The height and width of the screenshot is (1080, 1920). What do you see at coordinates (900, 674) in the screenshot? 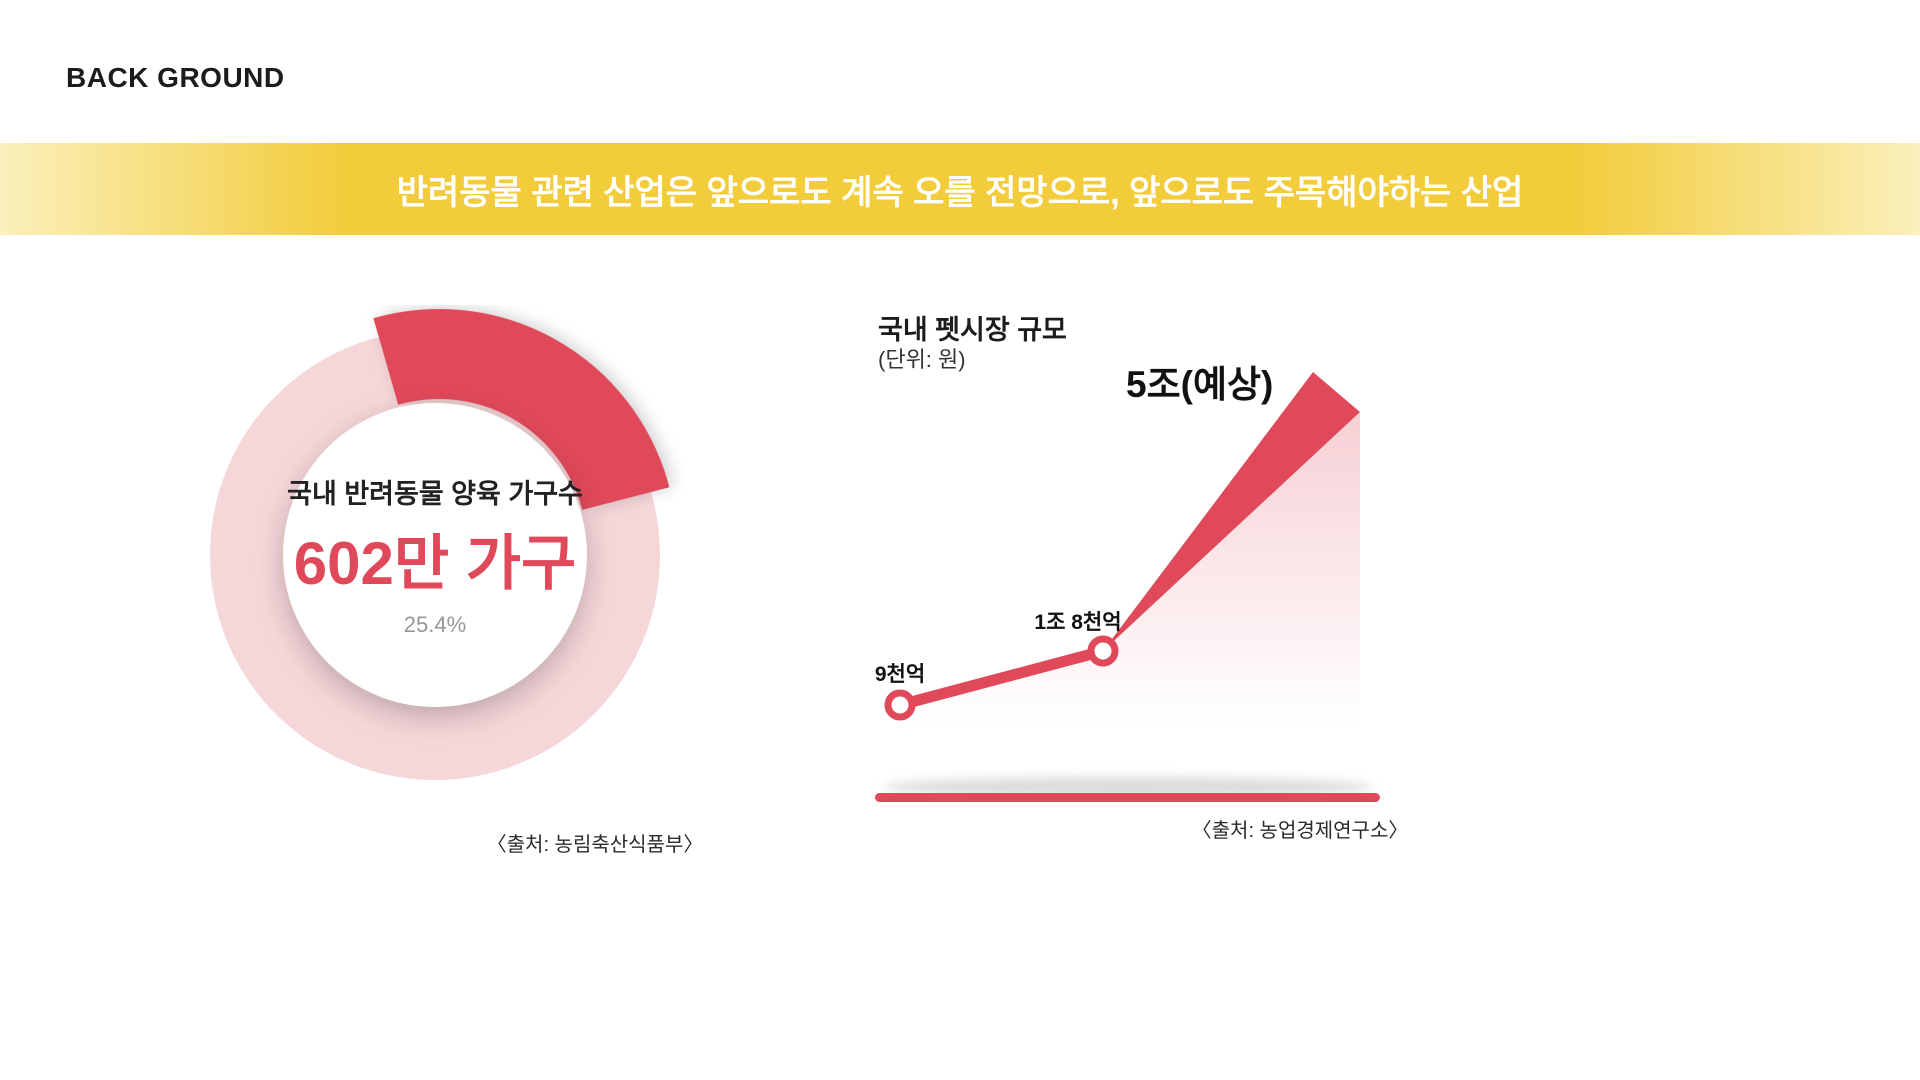
I see `point-label-1: 9천억` at bounding box center [900, 674].